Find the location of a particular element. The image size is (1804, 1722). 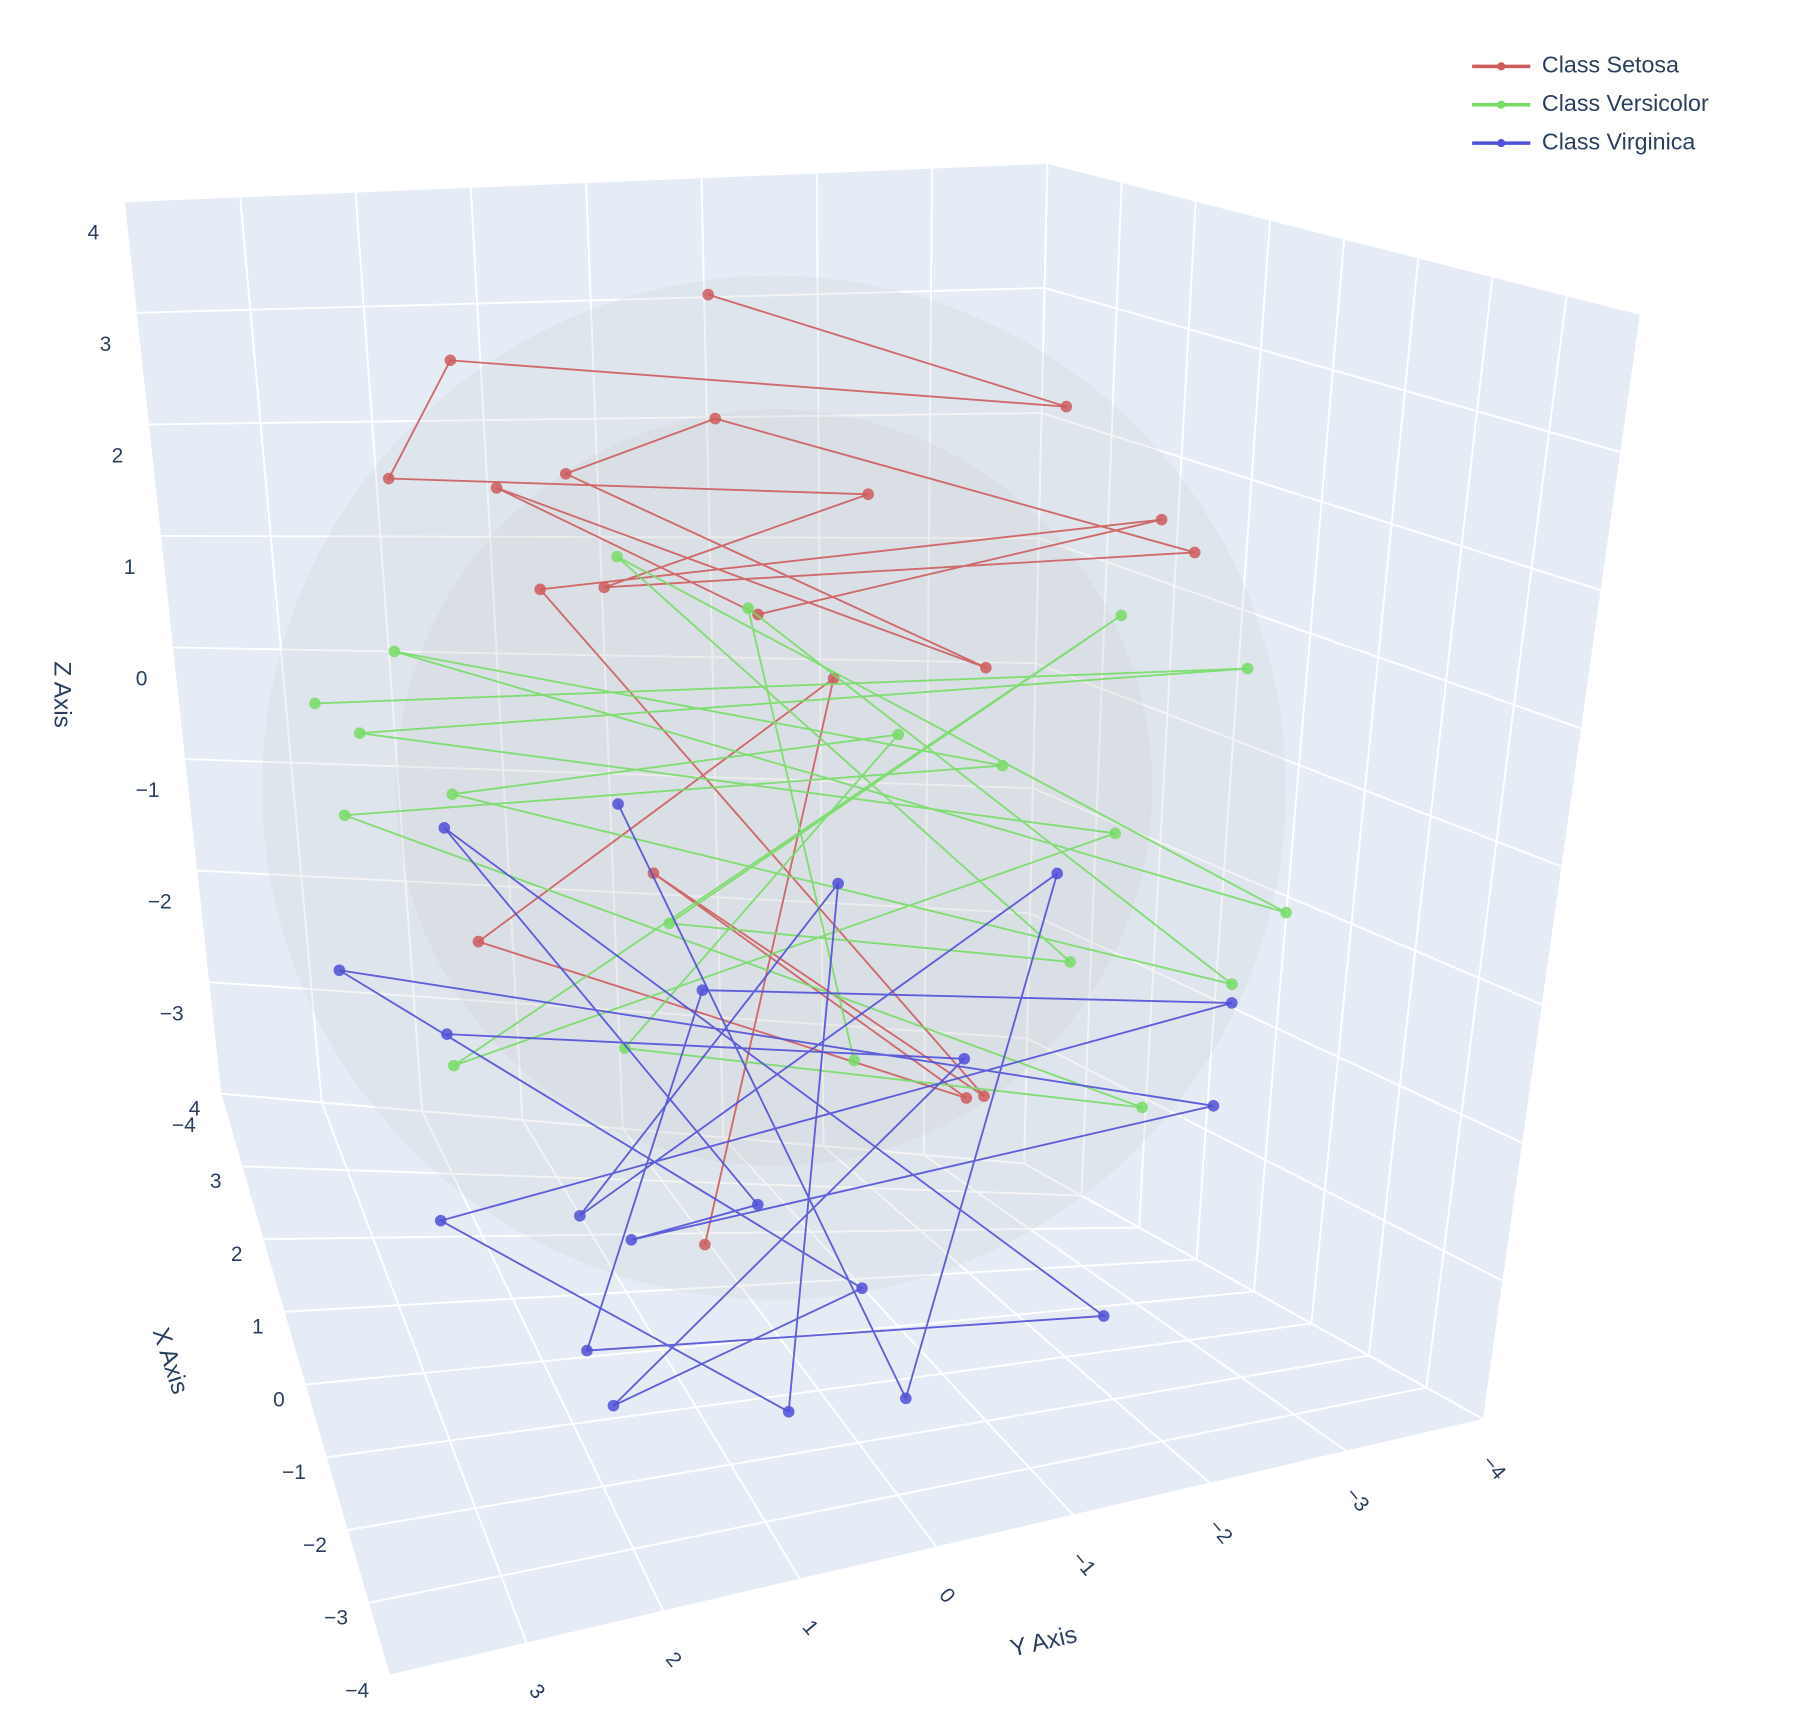

x-tick-label: 1 is located at coordinates (258, 1327).